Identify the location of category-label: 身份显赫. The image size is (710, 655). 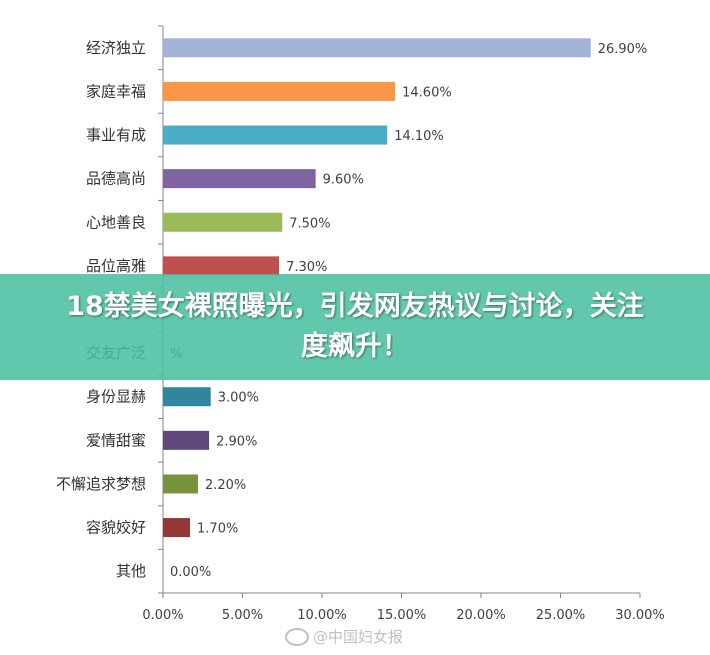
(116, 397).